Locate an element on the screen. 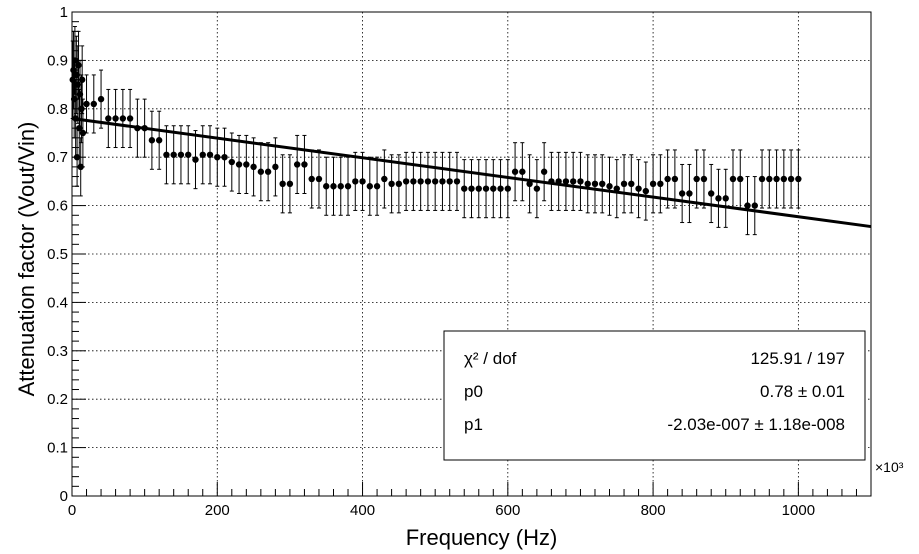  x-tick-label: 200 is located at coordinates (217, 510).